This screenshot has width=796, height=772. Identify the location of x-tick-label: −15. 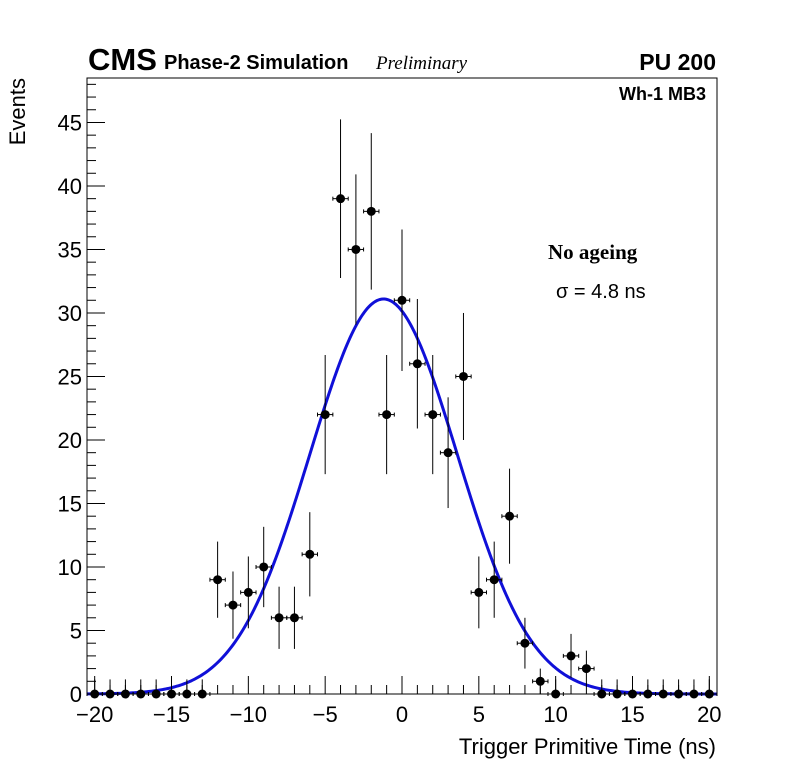
(171, 714).